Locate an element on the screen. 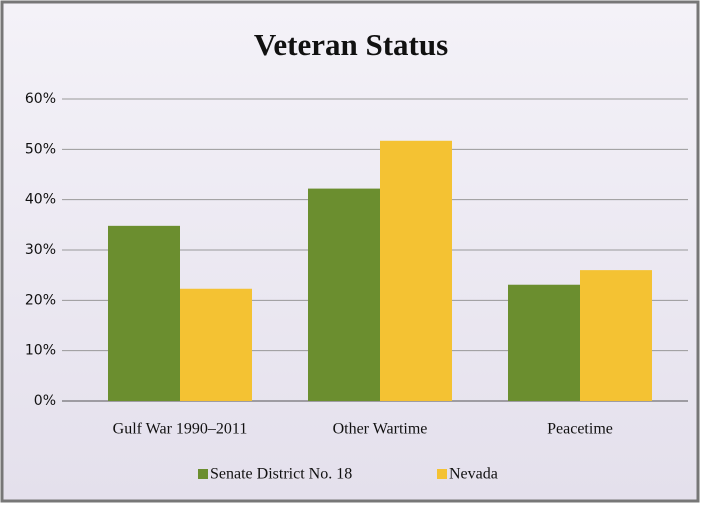 This screenshot has width=702, height=505. y-tick-label: 20% is located at coordinates (40, 300).